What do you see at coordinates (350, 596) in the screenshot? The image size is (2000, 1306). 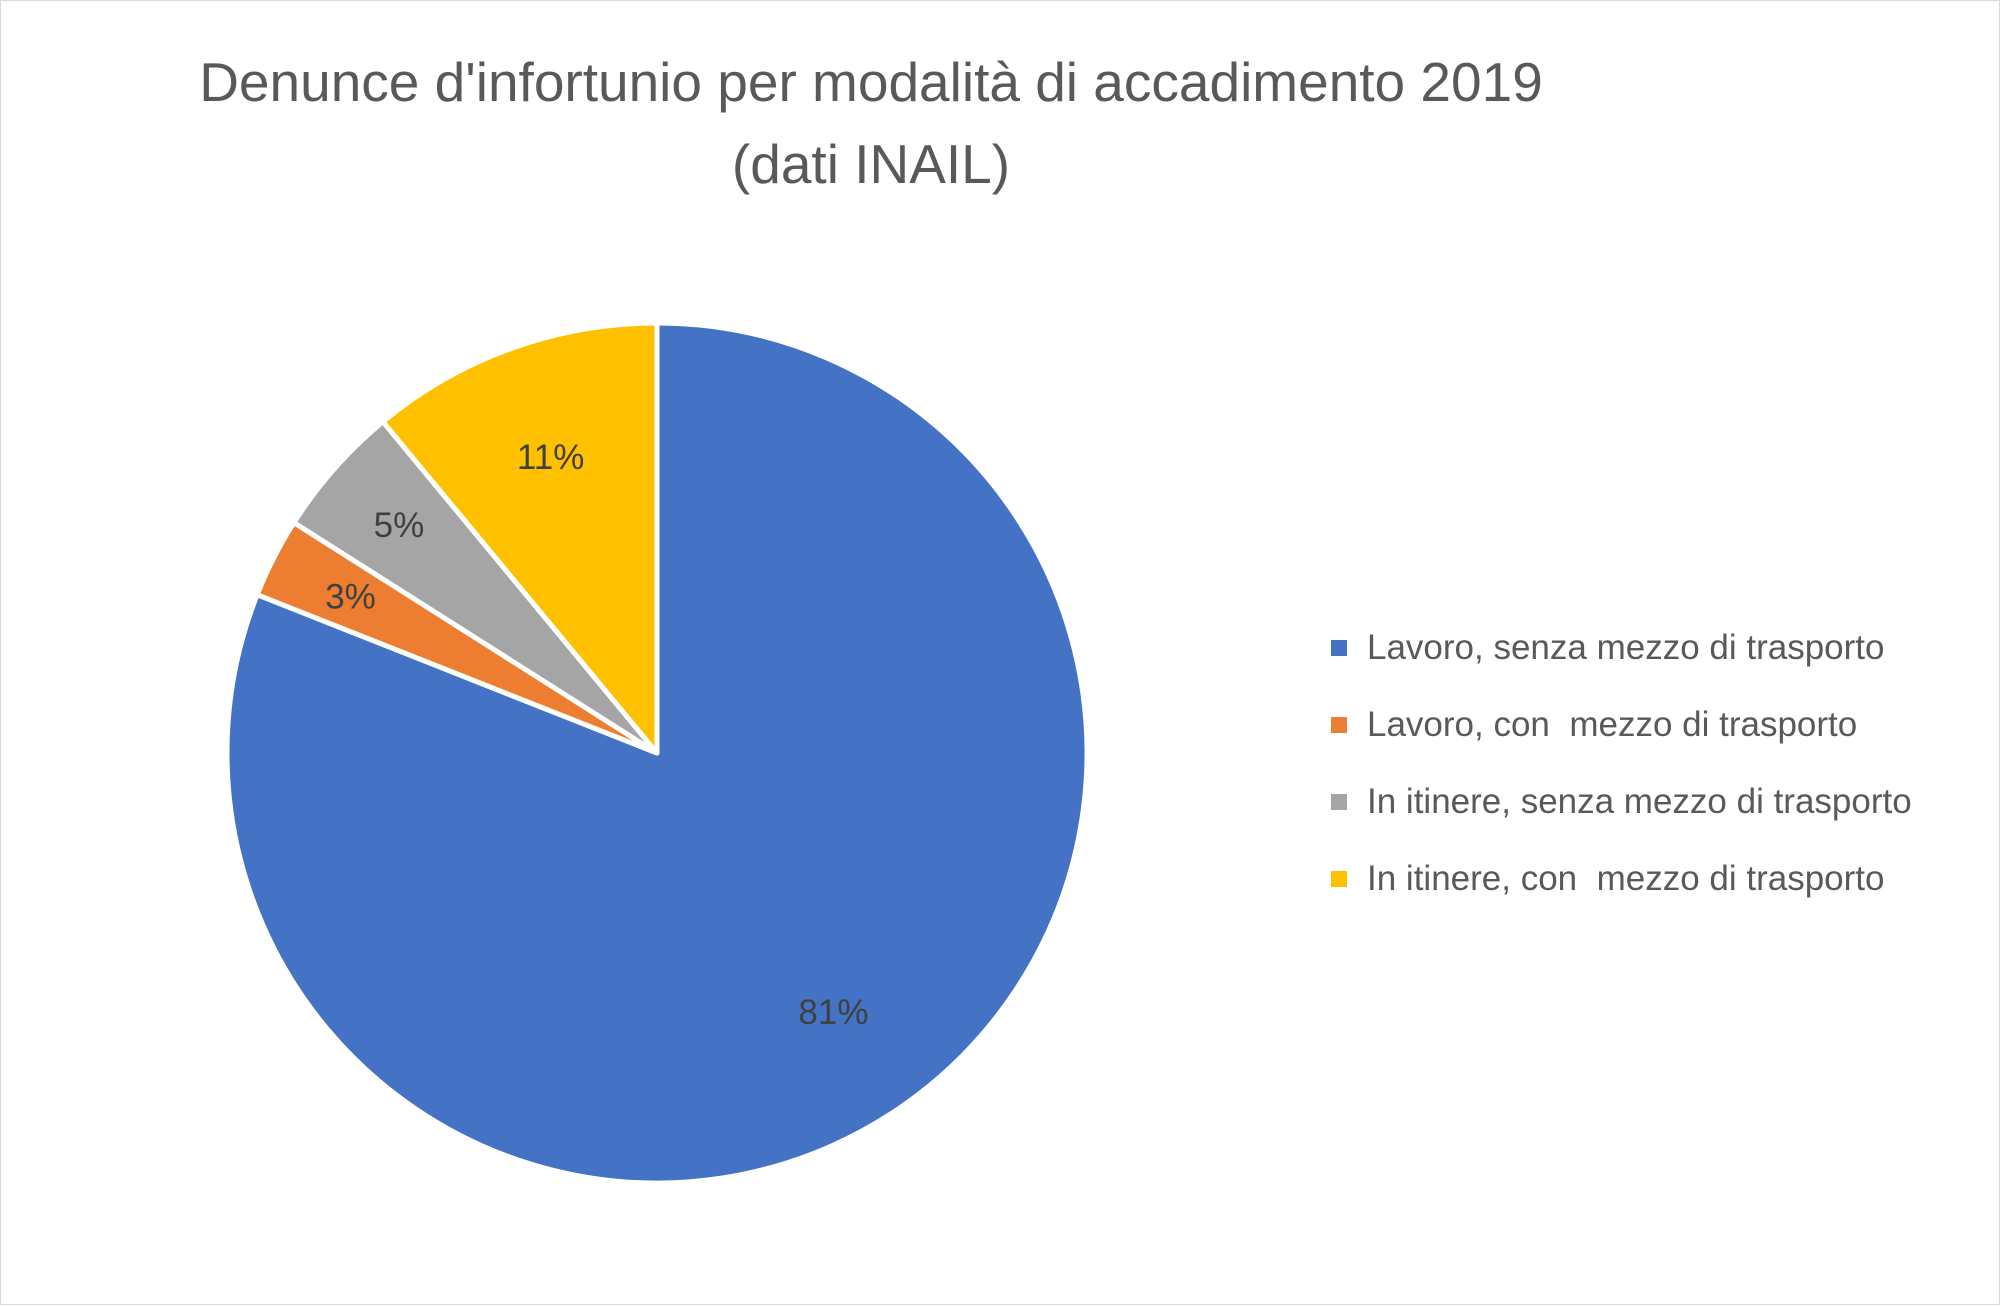 I see `pie-data-label: 3%` at bounding box center [350, 596].